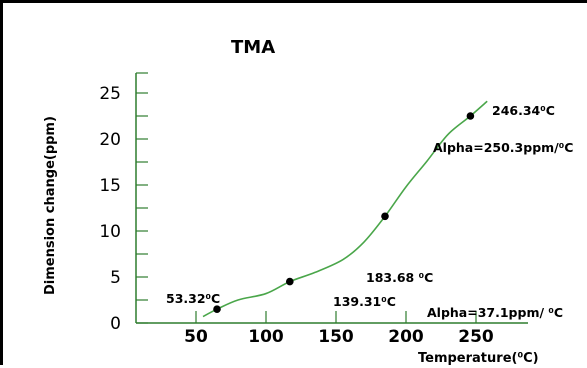  Describe the element at coordinates (110, 140) in the screenshot. I see `y-tick-label: 20` at that location.